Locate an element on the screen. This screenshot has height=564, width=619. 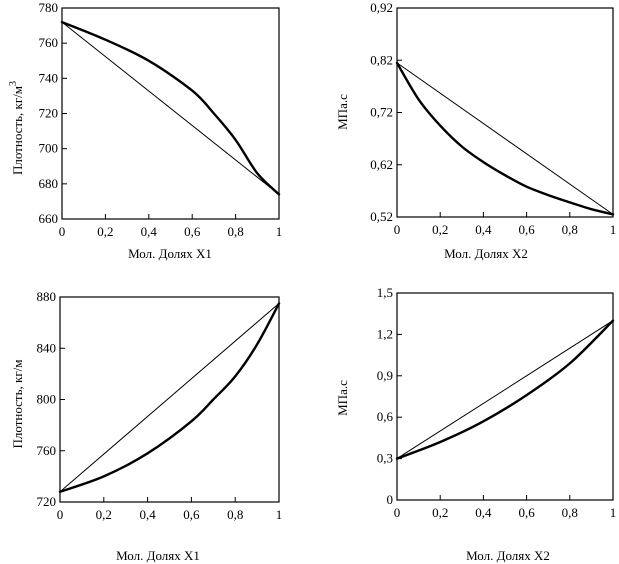
y-tick-label: 1,2 is located at coordinates (385, 333).